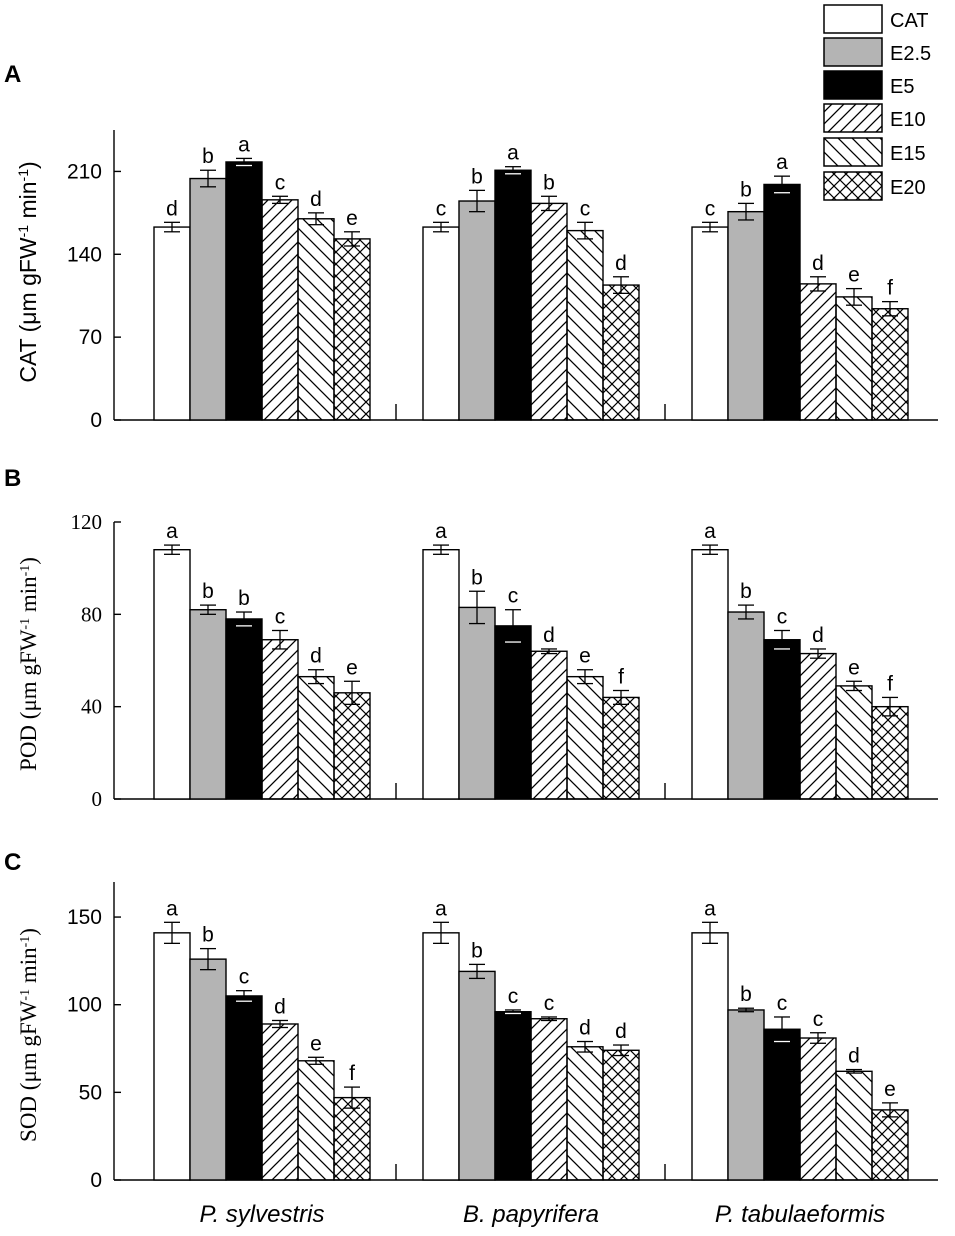 This screenshot has height=1236, width=955. I want to click on sig-letter-a-p-sylvestris-e10: c, so click(280, 182).